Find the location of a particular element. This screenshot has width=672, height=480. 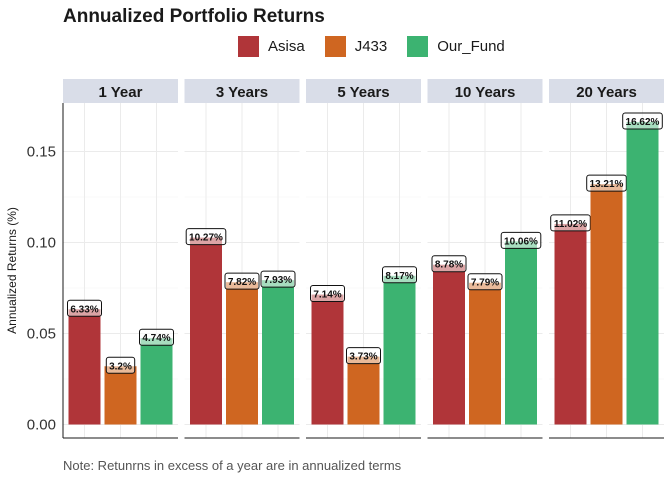

bar-10-years-j433 is located at coordinates (485, 353).